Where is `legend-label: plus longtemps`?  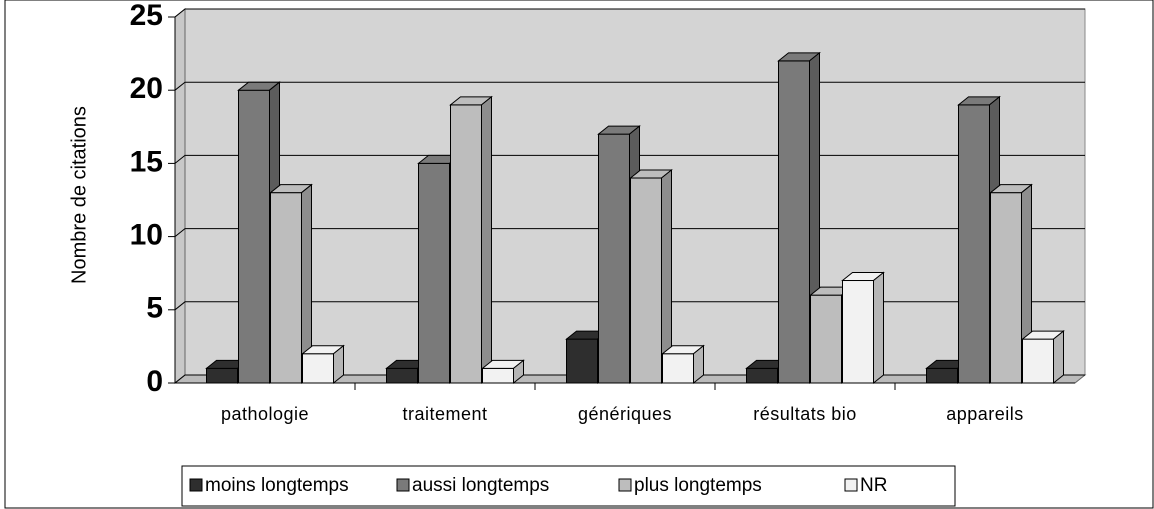 legend-label: plus longtemps is located at coordinates (698, 485).